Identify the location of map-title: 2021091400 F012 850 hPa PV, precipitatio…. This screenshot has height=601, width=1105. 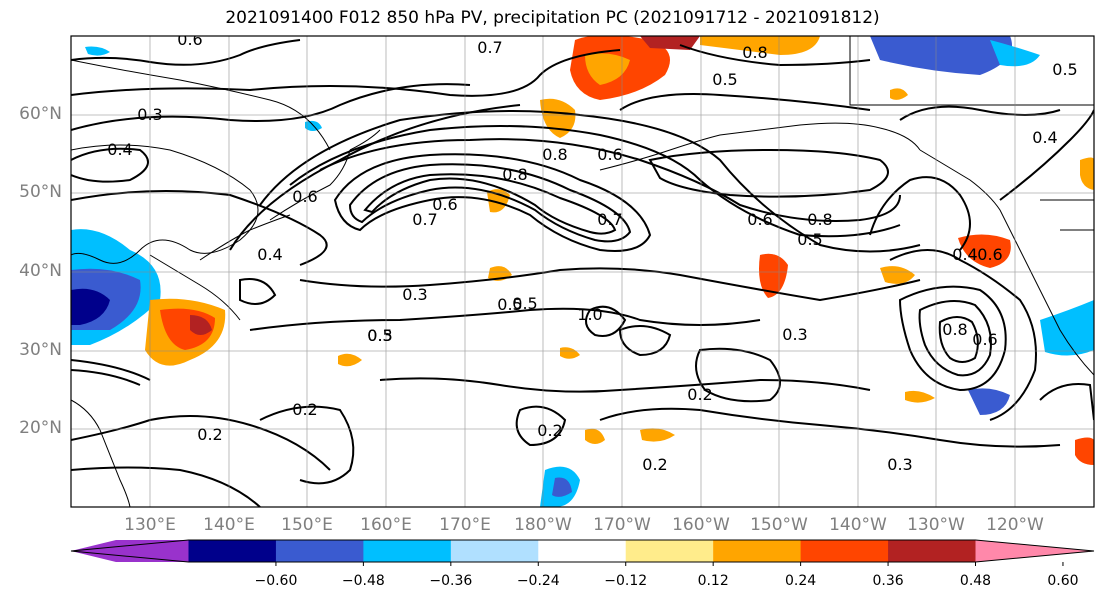
(552, 18).